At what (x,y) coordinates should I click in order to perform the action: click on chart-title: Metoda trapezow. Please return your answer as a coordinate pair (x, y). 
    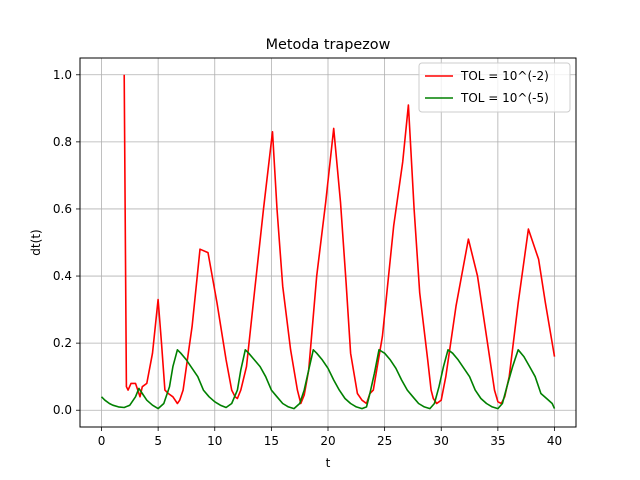
    Looking at the image, I should click on (328, 45).